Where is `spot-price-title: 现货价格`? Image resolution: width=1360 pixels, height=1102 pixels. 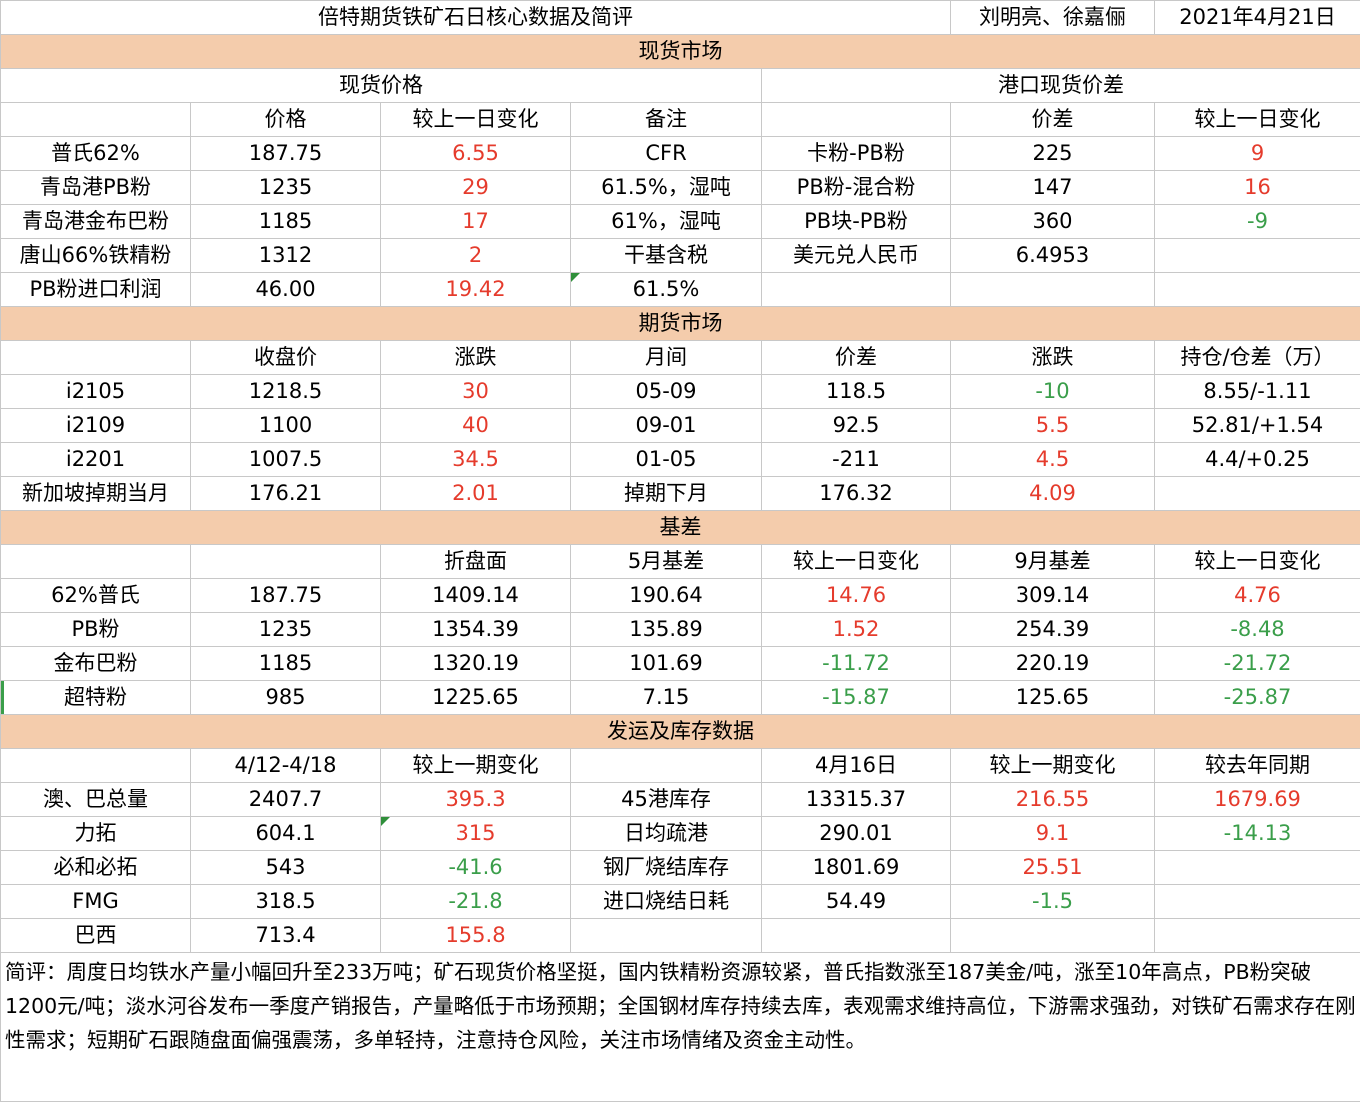
spot-price-title: 现货价格 is located at coordinates (381, 86).